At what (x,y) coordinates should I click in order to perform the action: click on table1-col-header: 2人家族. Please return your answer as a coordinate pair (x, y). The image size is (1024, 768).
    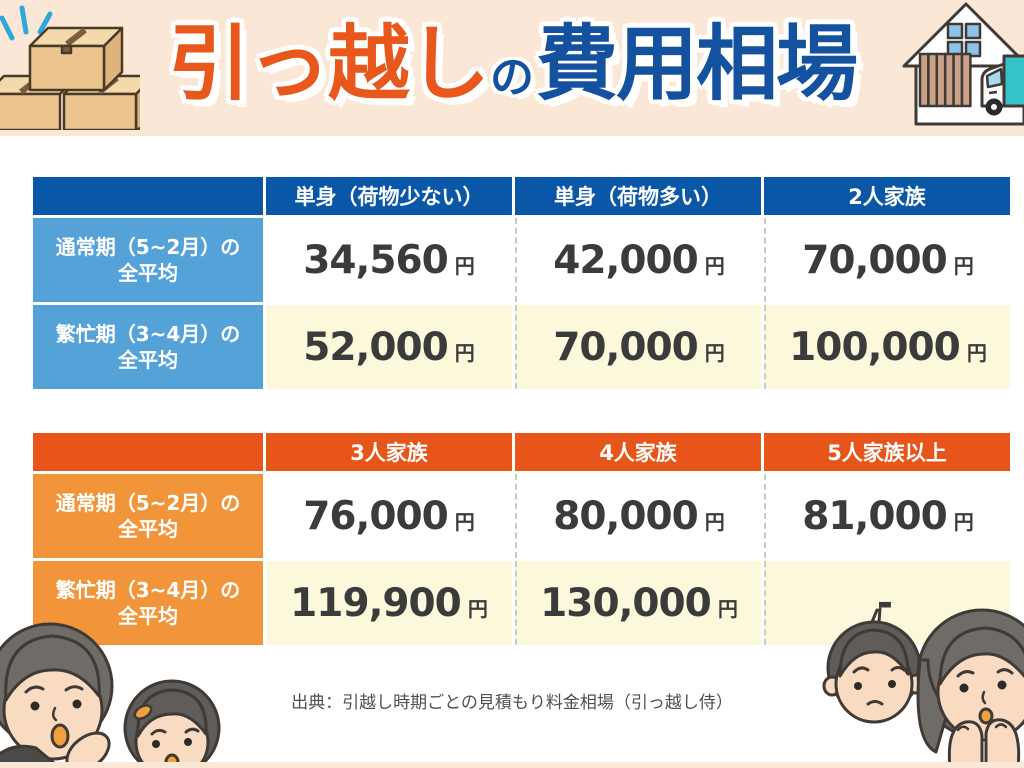
    Looking at the image, I should click on (887, 196).